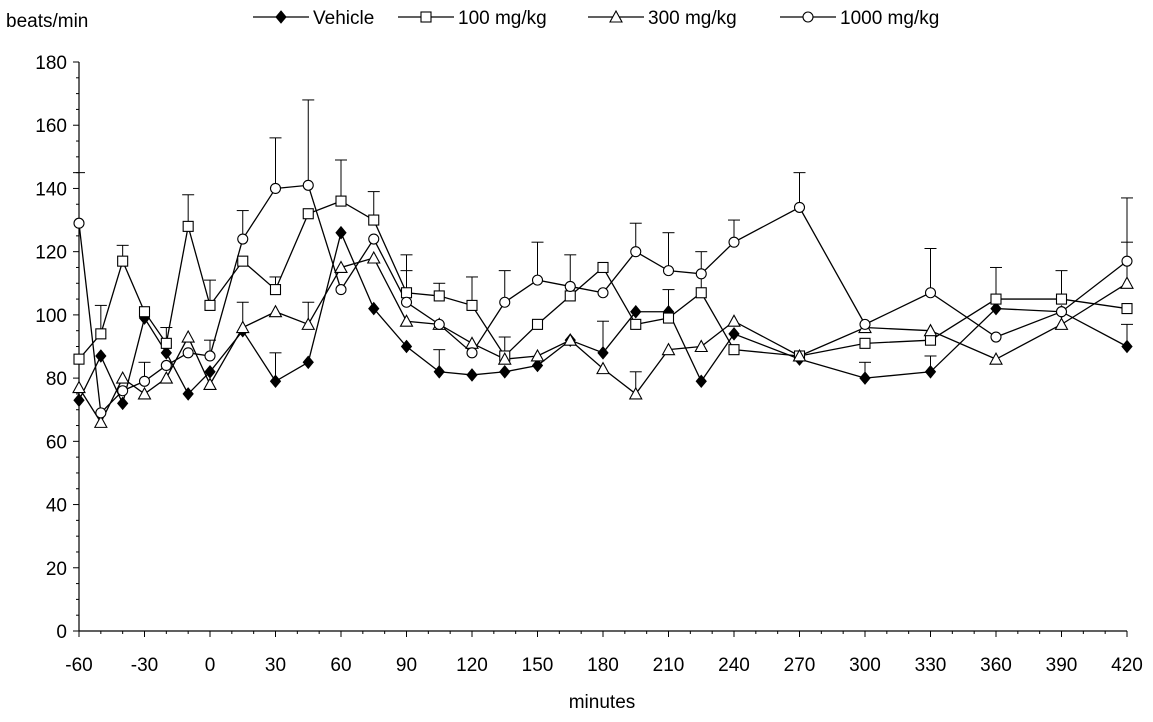  Describe the element at coordinates (602, 702) in the screenshot. I see `x-axis-label: minutes` at that location.